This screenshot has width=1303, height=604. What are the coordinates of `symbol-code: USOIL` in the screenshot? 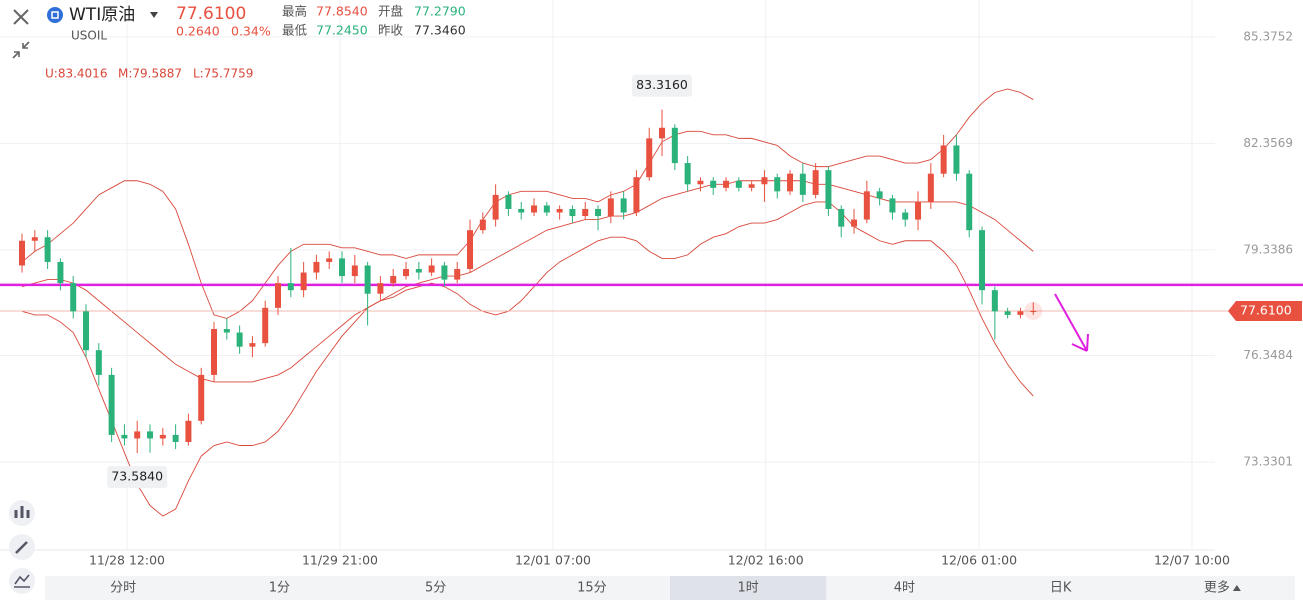 It's located at (89, 36).